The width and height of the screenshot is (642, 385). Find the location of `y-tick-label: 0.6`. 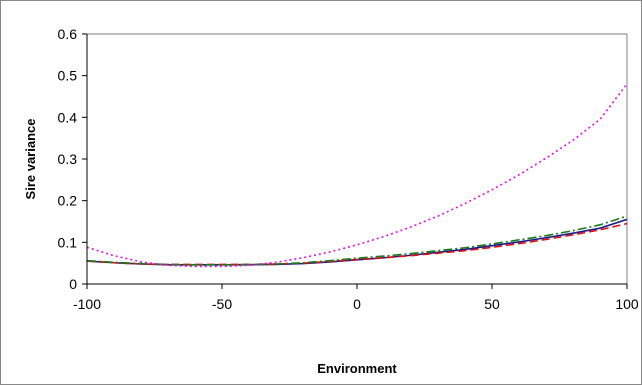

y-tick-label: 0.6 is located at coordinates (68, 34).